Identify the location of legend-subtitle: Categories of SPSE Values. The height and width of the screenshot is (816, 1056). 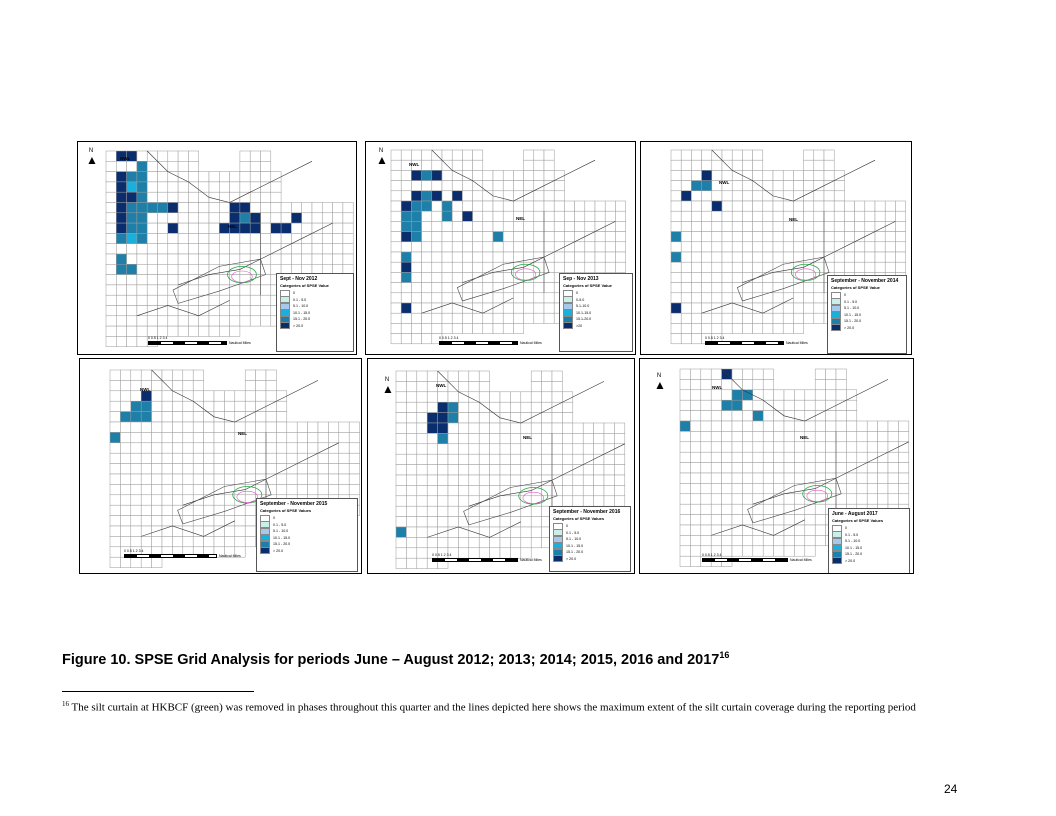
(858, 520).